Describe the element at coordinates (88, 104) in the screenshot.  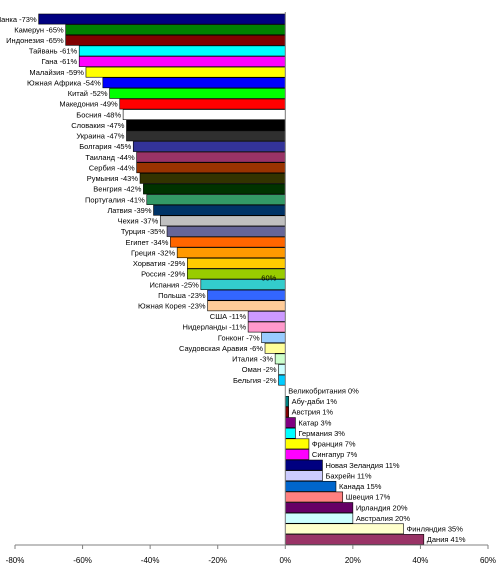
I see `bar-label: Македония -49%` at that location.